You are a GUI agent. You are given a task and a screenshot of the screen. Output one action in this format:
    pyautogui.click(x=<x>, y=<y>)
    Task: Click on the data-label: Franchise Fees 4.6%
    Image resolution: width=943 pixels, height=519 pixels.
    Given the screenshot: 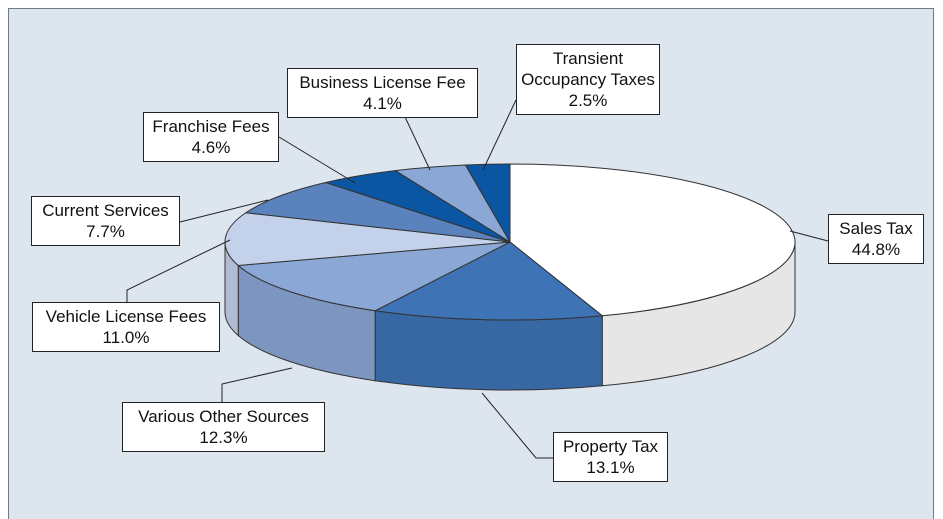 What is the action you would take?
    pyautogui.click(x=211, y=137)
    